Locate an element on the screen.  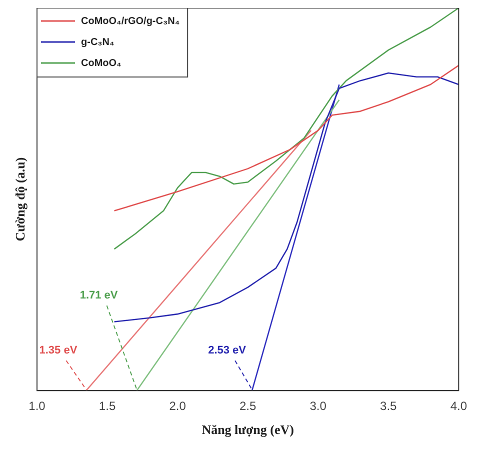
legend-label: g-C₃N₄ is located at coordinates (98, 42).